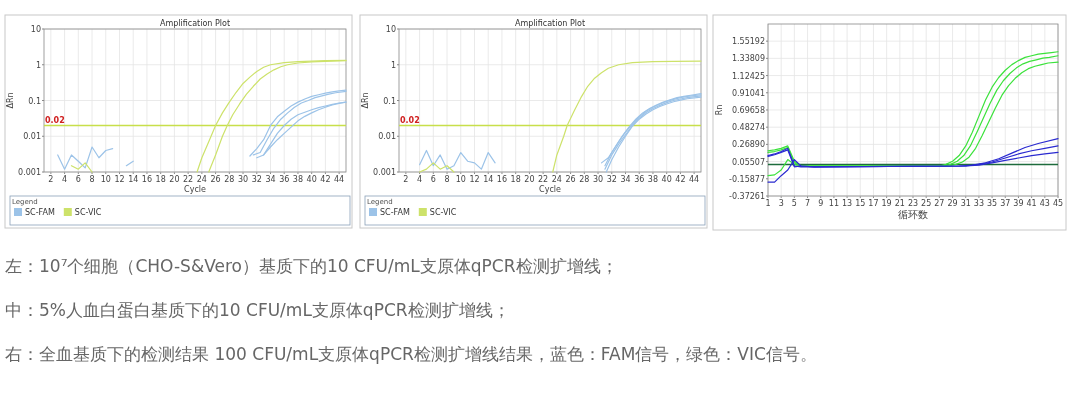  What do you see at coordinates (747, 179) in the screenshot?
I see `y-tick-label: -0.15877` at bounding box center [747, 179].